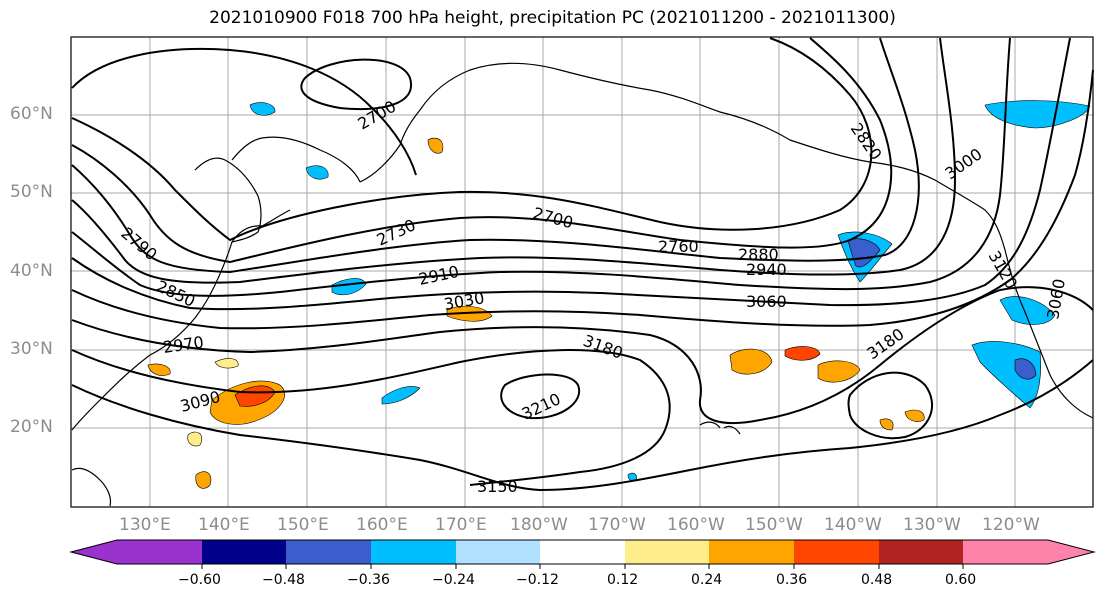  What do you see at coordinates (766, 301) in the screenshot?
I see `contour-label: 3060` at bounding box center [766, 301].